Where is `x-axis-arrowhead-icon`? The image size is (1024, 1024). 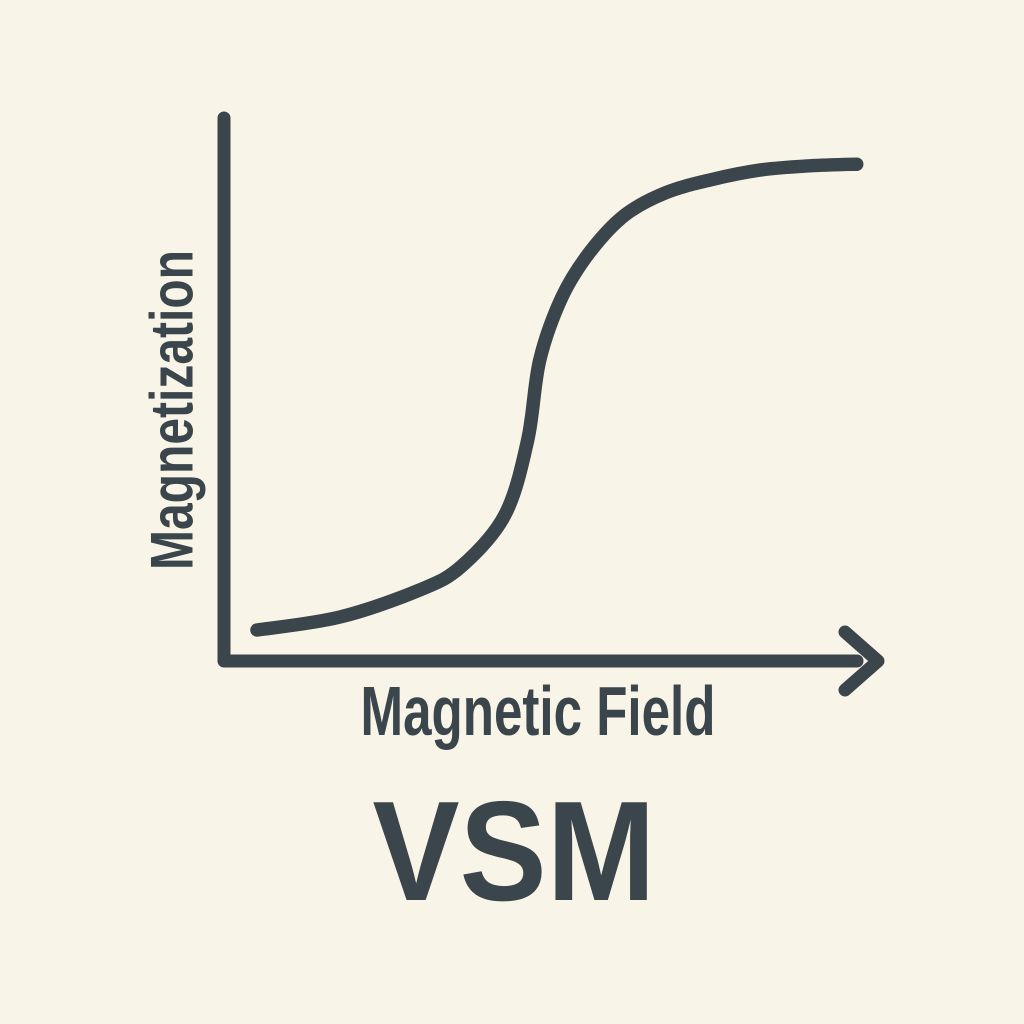
x-axis-arrowhead-icon is located at coordinates (861, 661).